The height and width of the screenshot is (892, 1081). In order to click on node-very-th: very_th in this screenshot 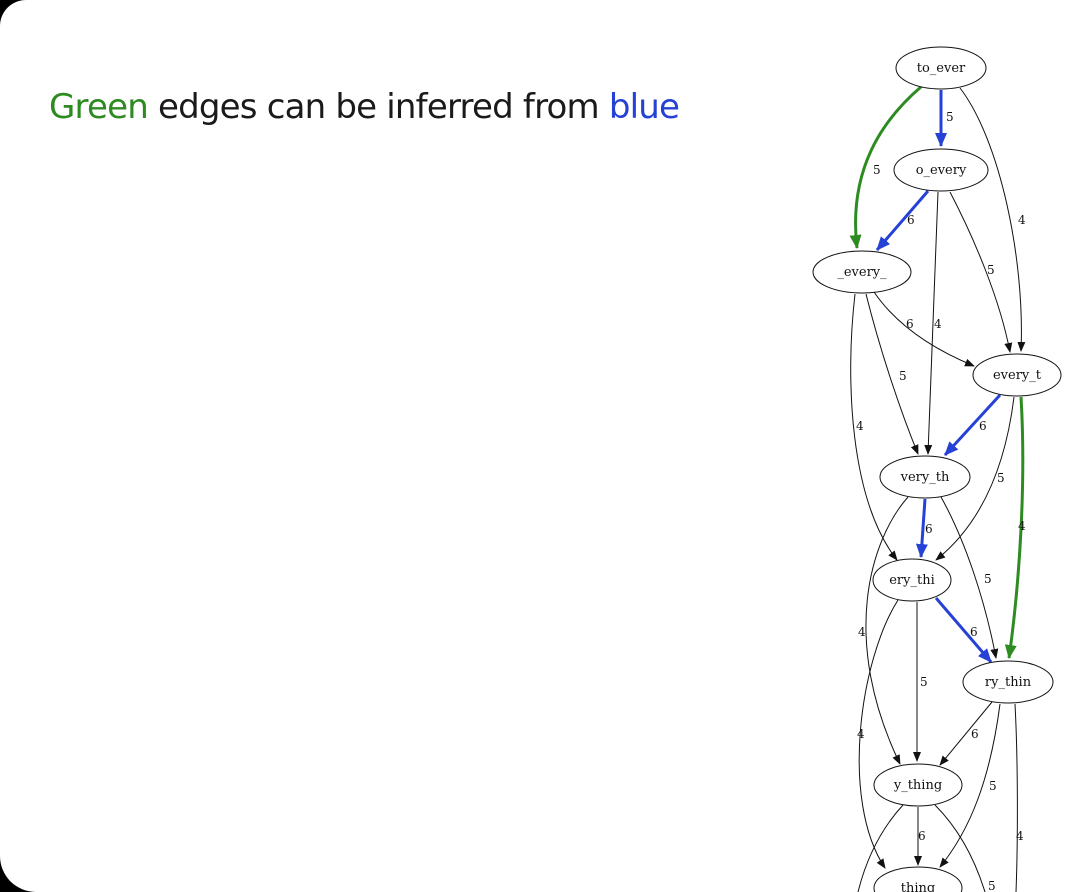, I will do `click(925, 477)`.